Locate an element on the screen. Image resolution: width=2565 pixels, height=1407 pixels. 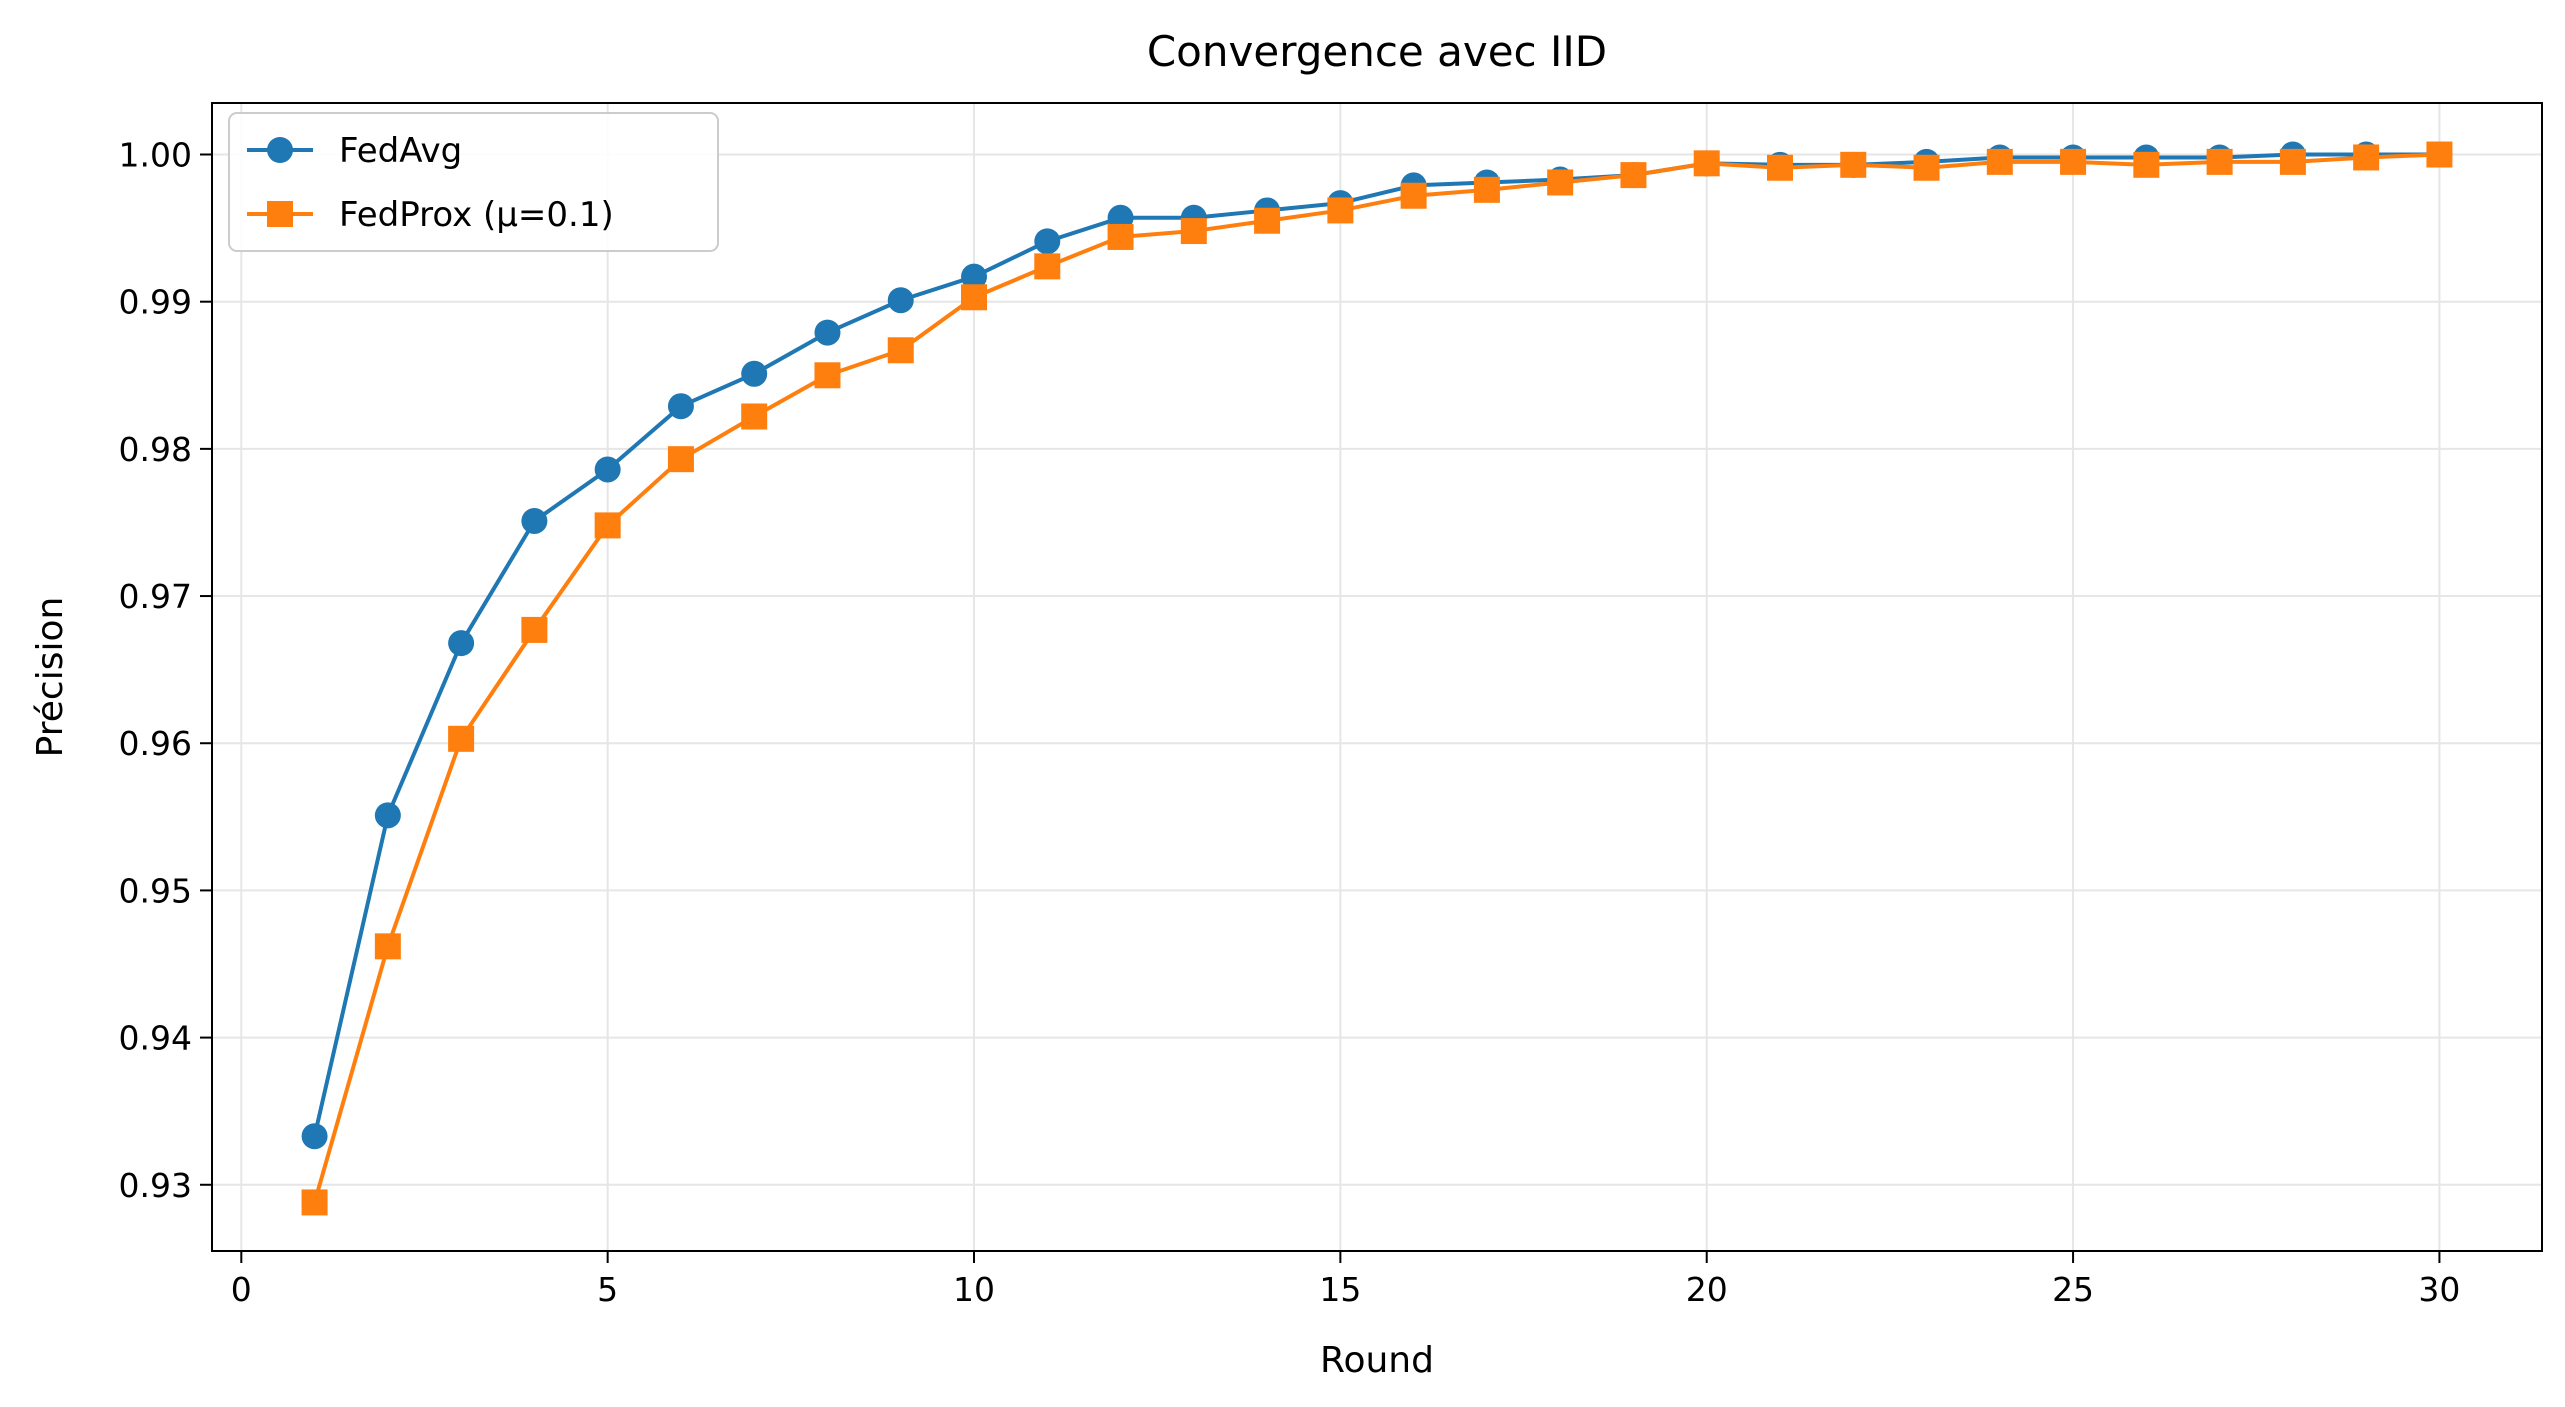
y-tick-label: 0.99 is located at coordinates (155, 302).